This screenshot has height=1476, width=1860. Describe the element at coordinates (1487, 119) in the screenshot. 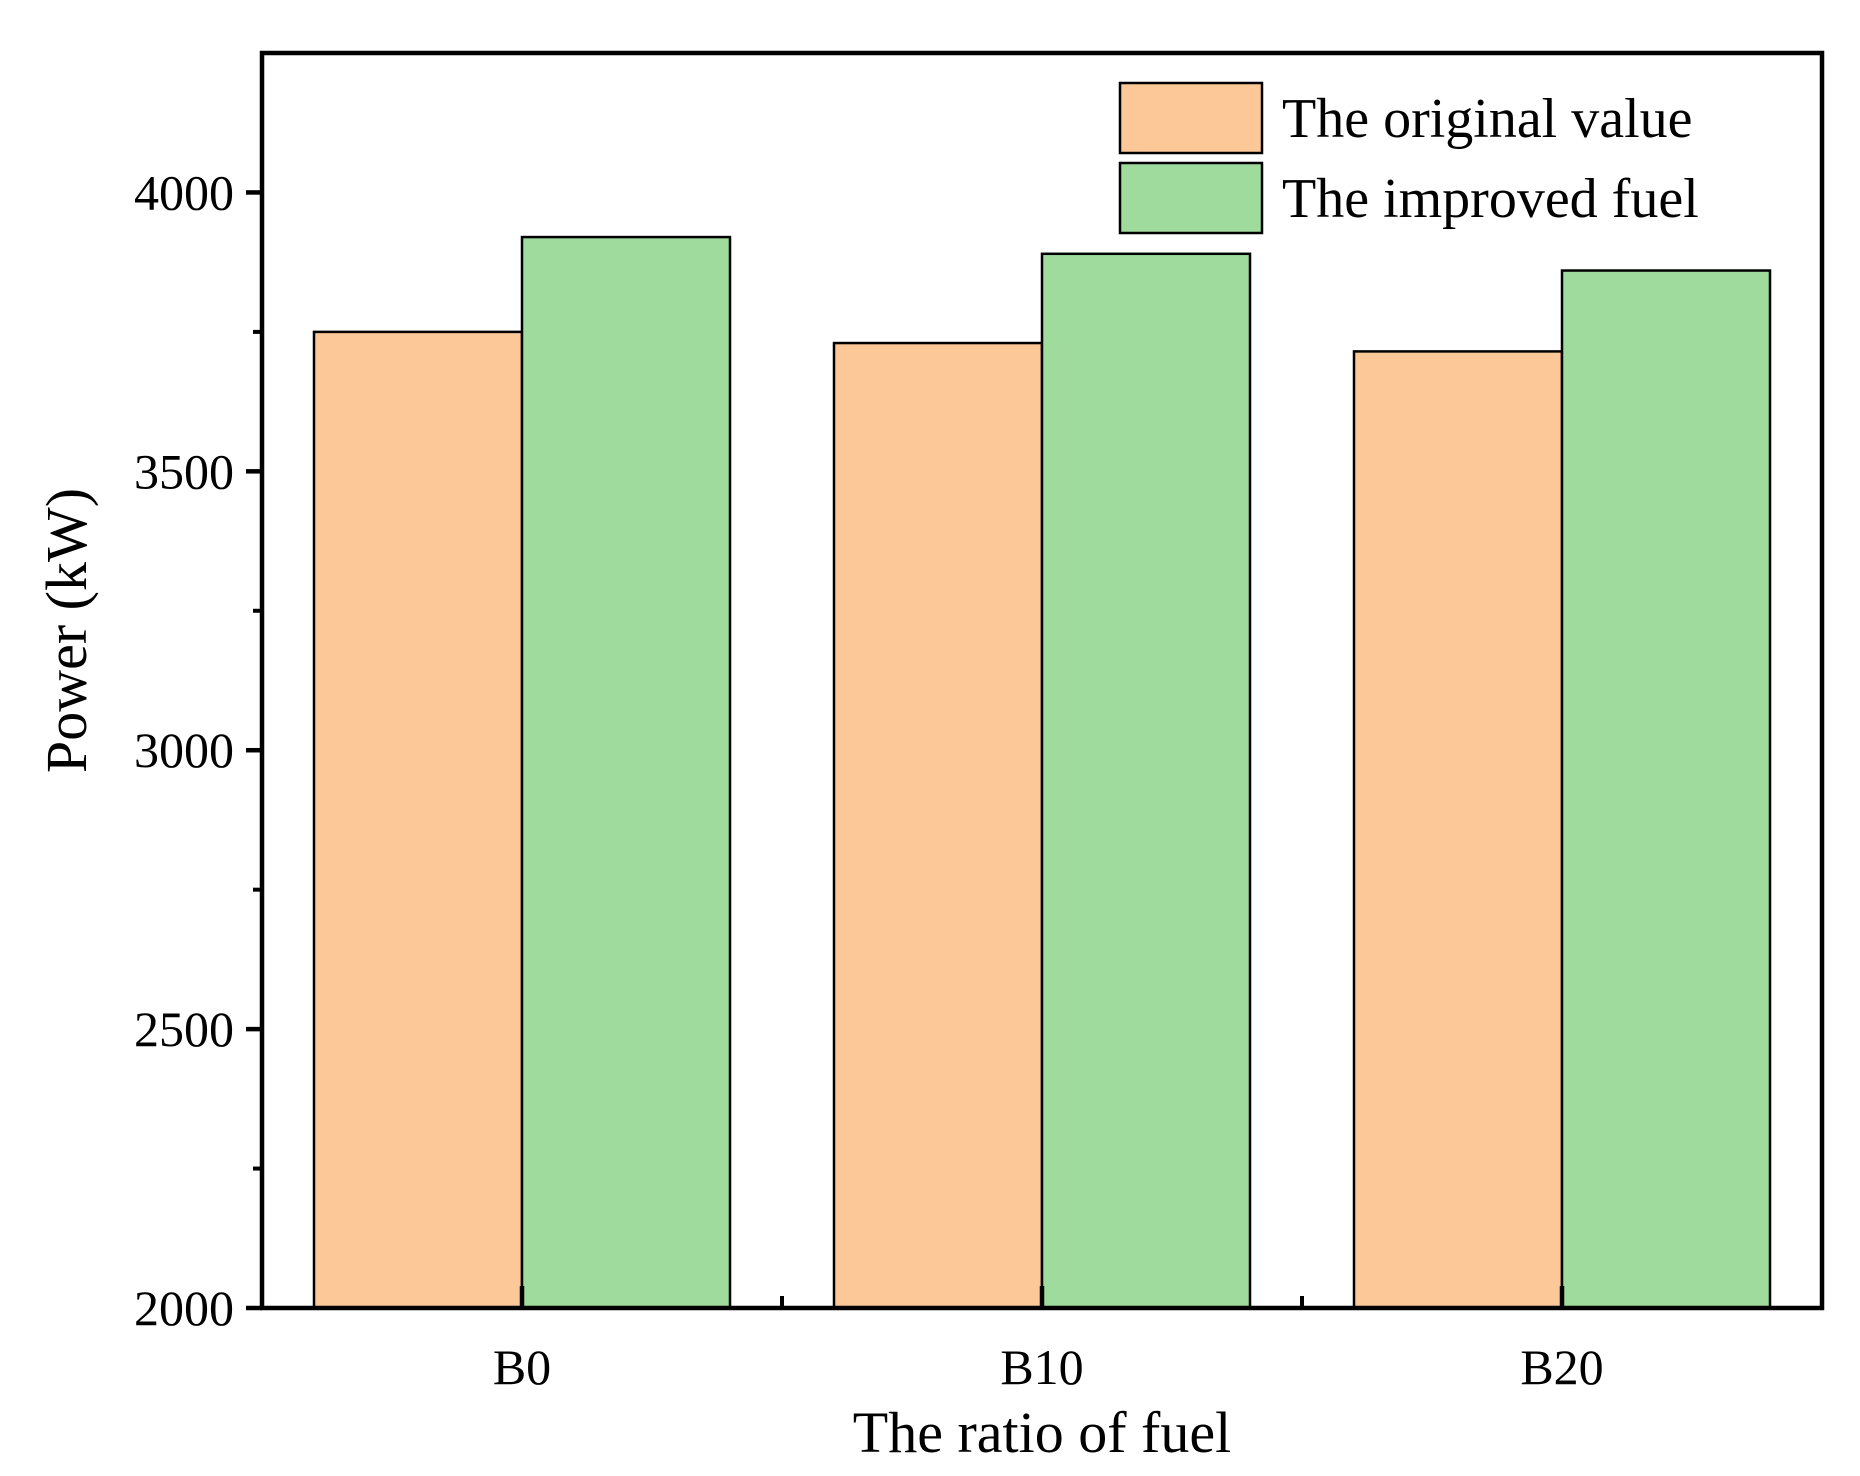

I see `legend-label-series-1: The original value` at that location.